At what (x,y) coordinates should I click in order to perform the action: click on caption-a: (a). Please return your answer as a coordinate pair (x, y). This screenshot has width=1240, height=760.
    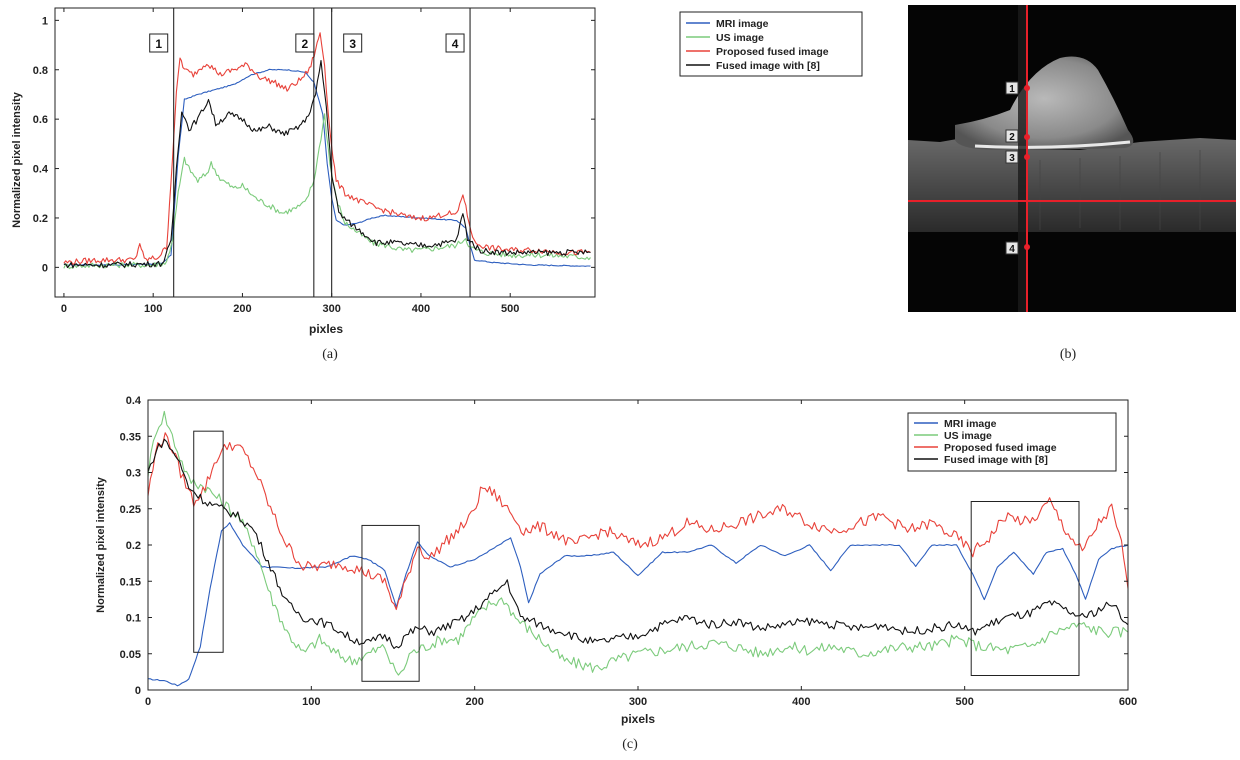
    Looking at the image, I should click on (330, 354).